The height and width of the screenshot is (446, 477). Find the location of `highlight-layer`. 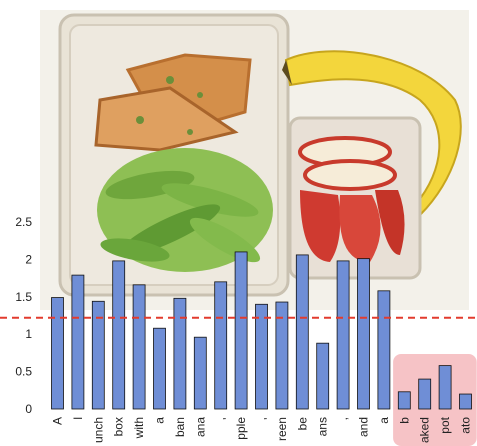

highlight-layer is located at coordinates (435, 400).